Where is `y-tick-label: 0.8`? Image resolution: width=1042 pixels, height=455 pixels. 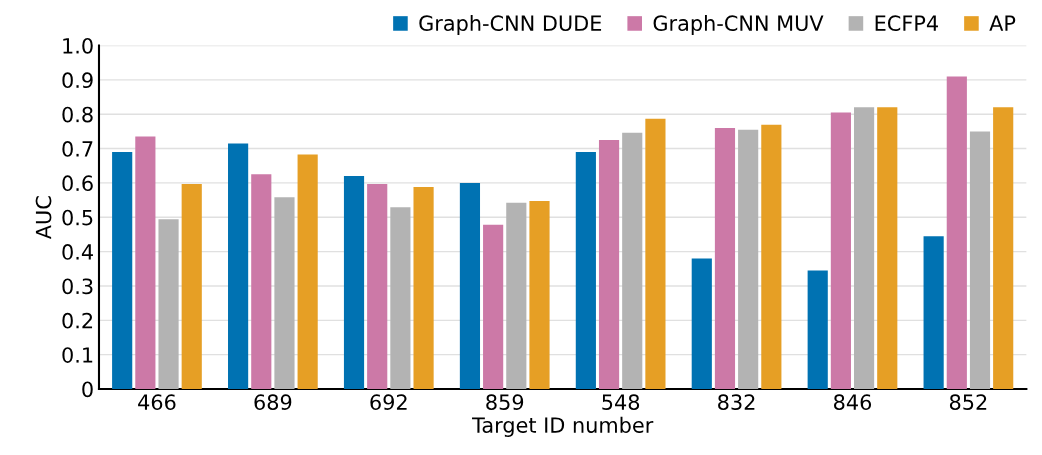 y-tick-label: 0.8 is located at coordinates (77, 114).